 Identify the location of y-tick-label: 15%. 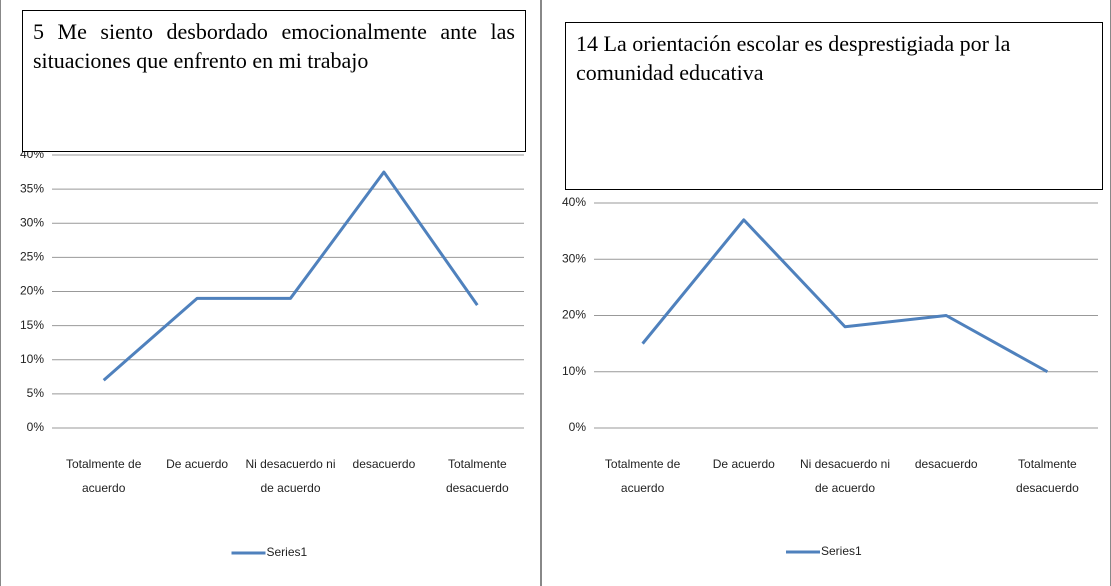
(32, 325).